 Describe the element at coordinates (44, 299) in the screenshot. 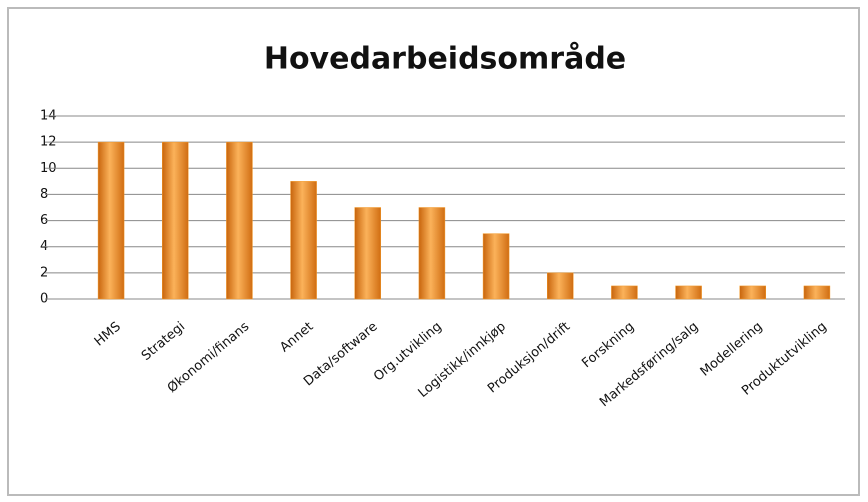

I see `y-tick-label: 0` at that location.